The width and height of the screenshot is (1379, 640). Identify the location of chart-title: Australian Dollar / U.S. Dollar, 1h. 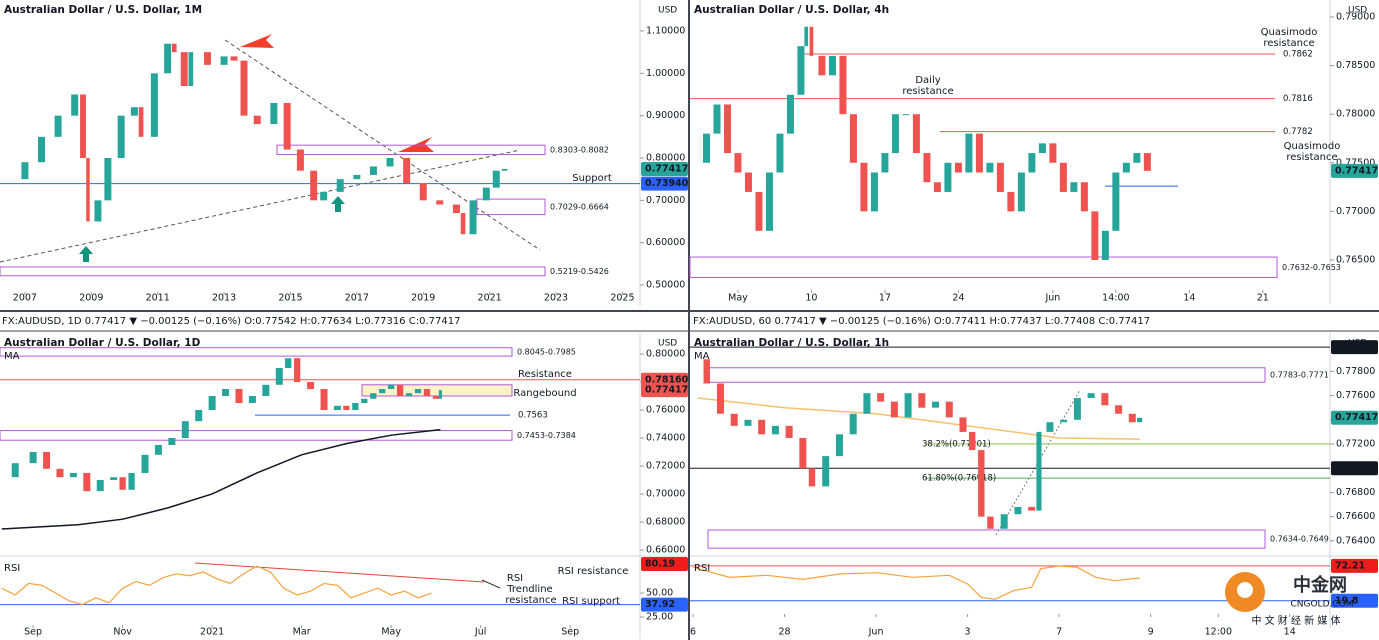
(791, 343).